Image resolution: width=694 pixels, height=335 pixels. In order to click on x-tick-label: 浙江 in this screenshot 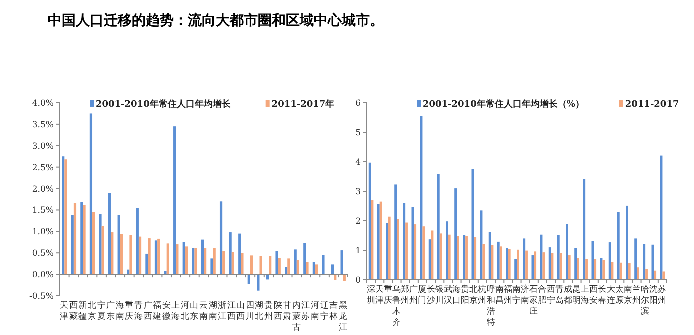, I will do `click(223, 311)`.